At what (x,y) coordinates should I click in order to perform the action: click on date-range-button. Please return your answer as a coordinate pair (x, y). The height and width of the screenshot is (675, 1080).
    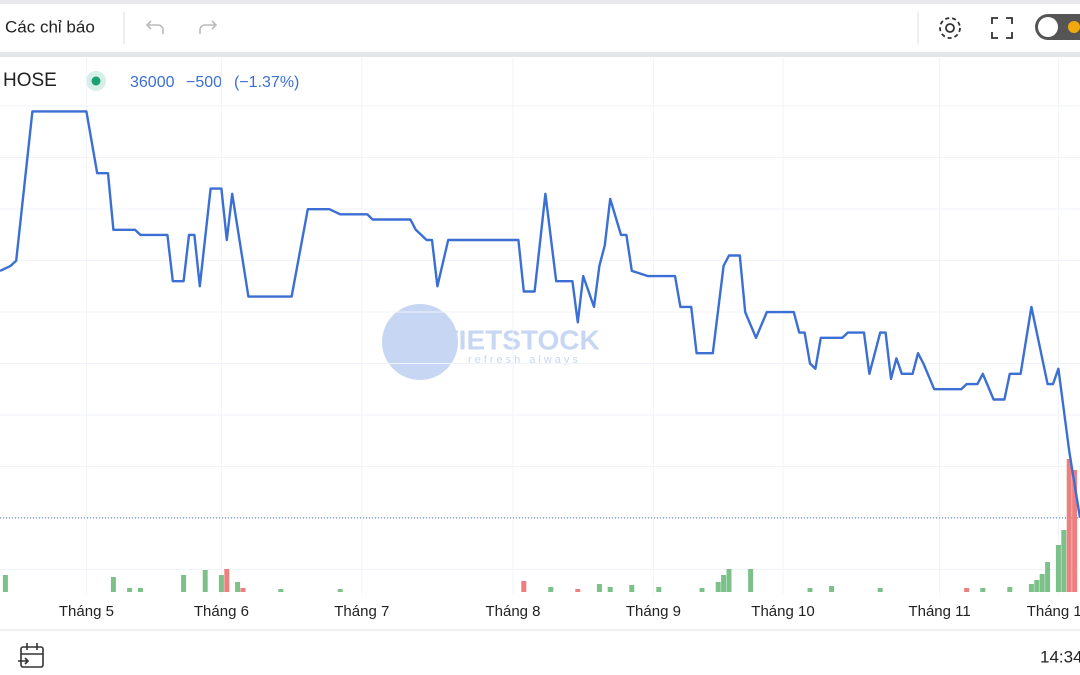
    Looking at the image, I should click on (31, 655).